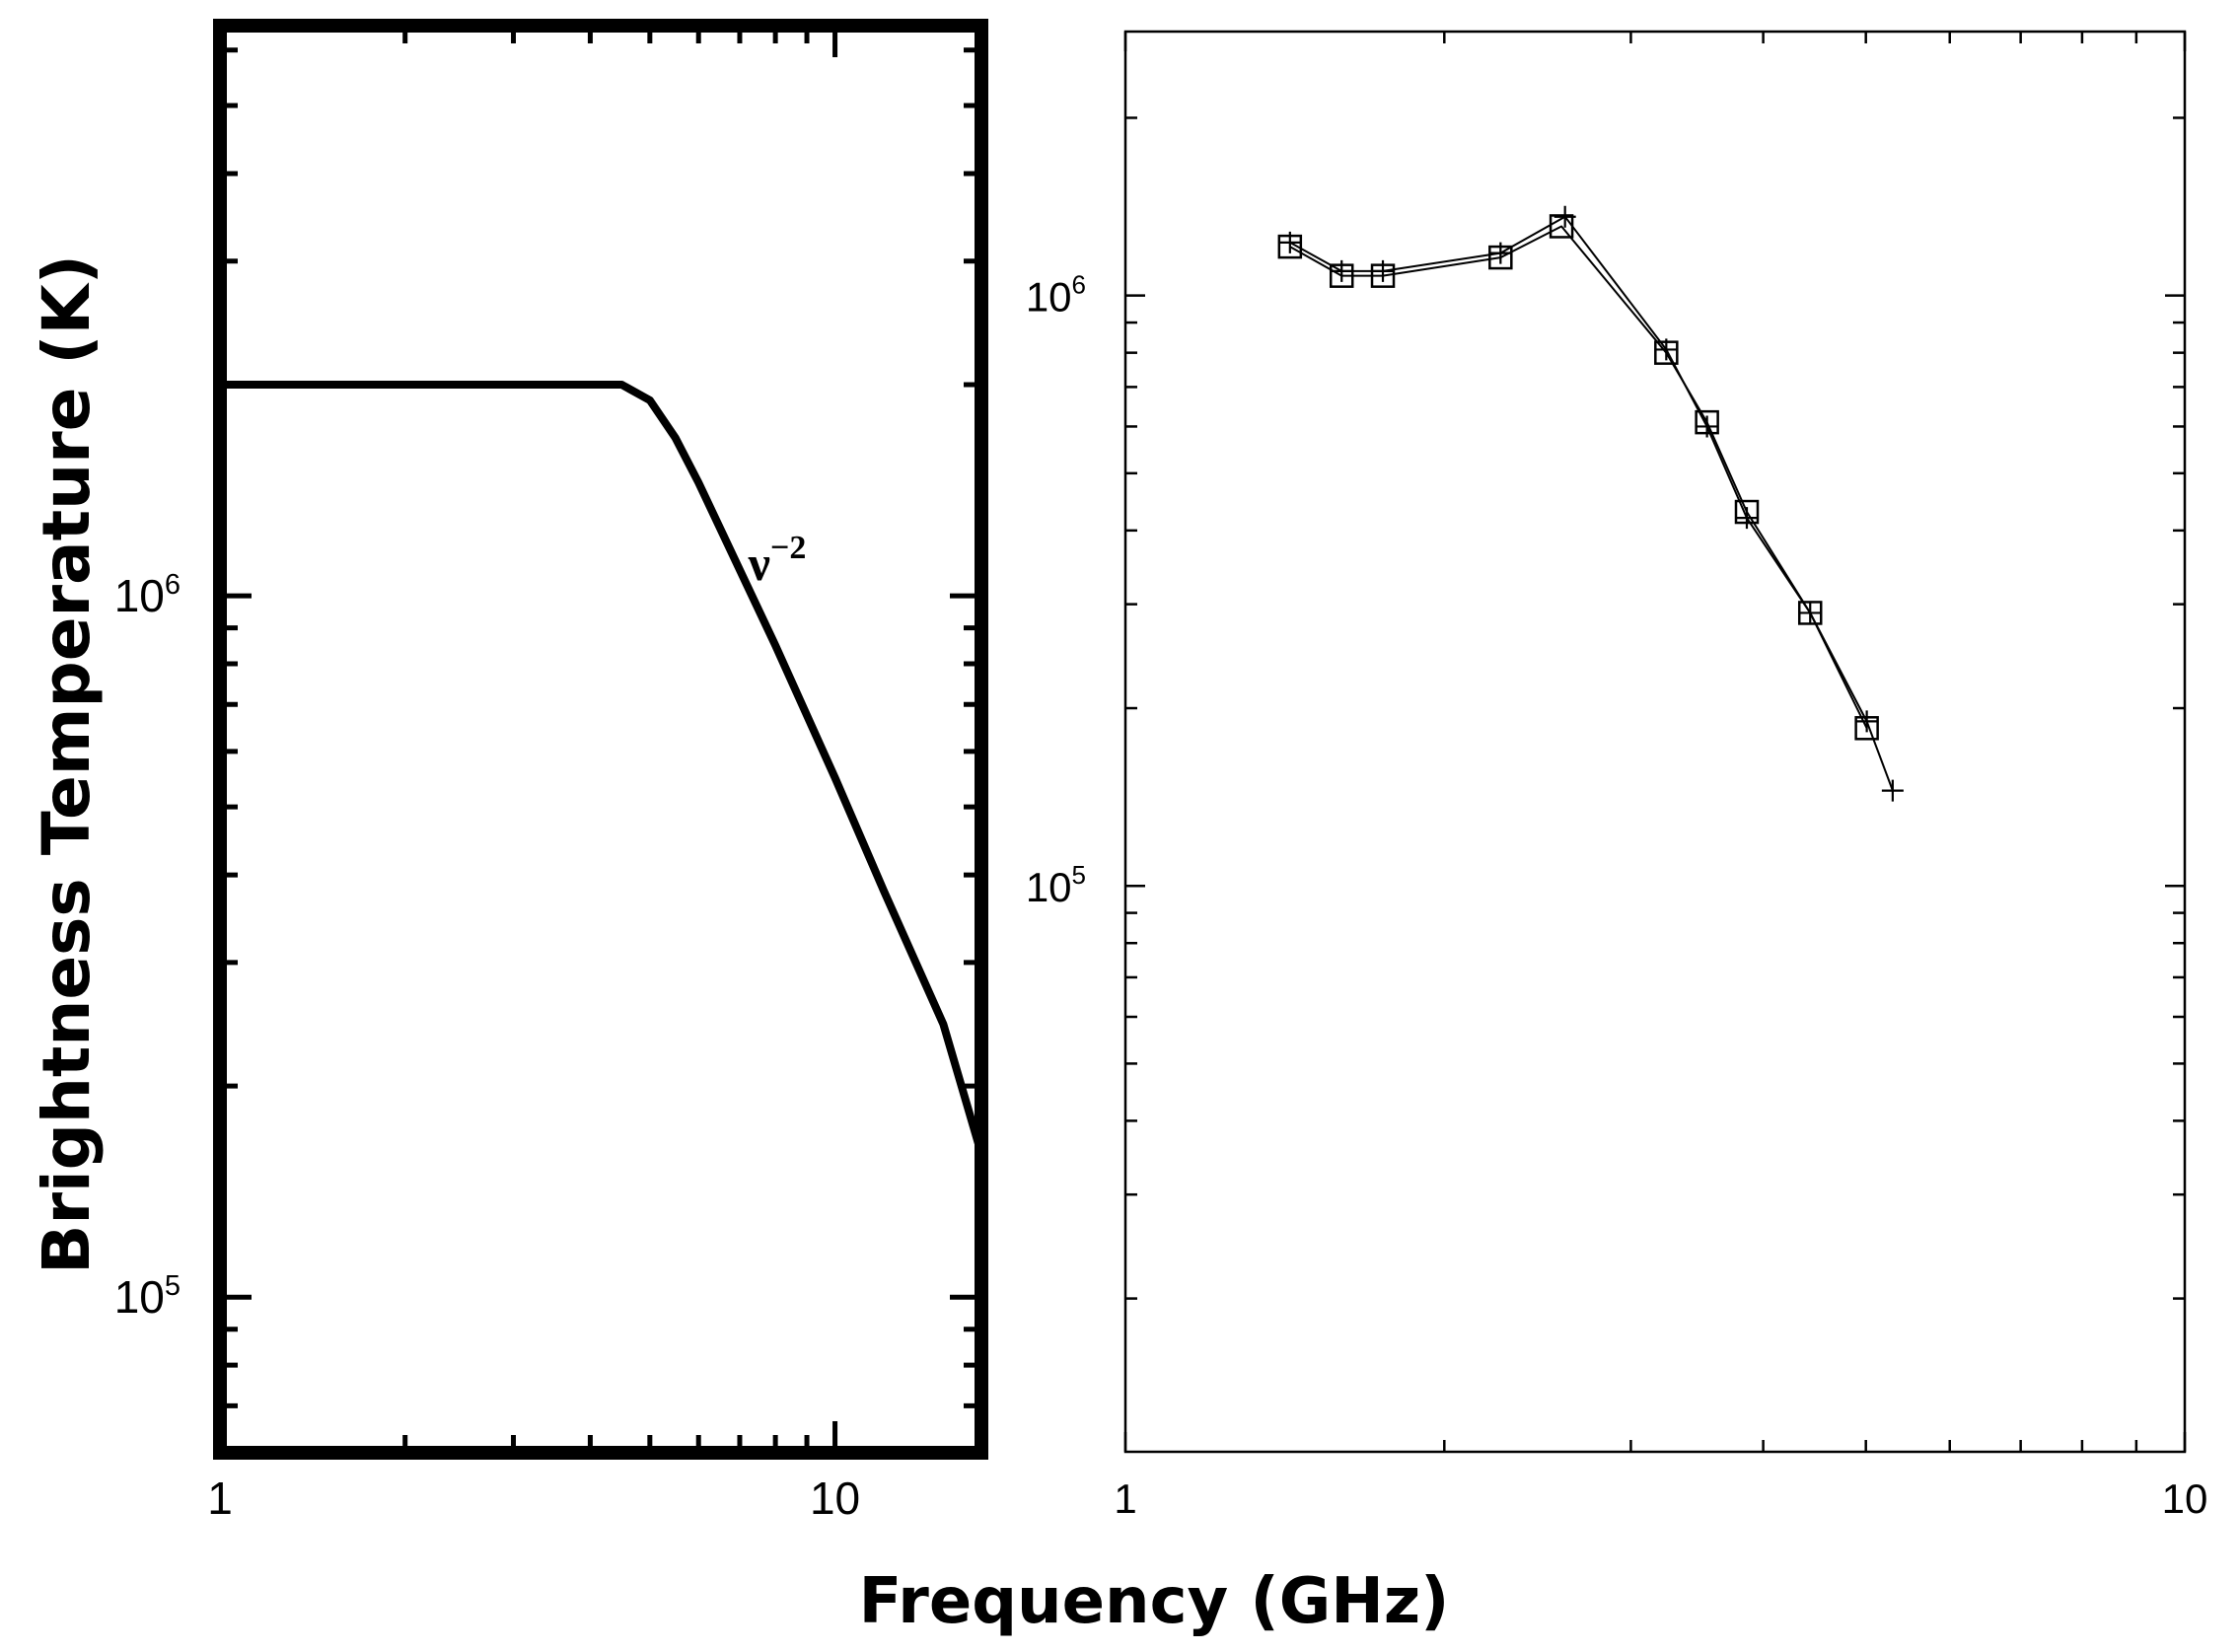  What do you see at coordinates (1154, 1601) in the screenshot?
I see `x-axis-label: Frequency (GHz)` at bounding box center [1154, 1601].